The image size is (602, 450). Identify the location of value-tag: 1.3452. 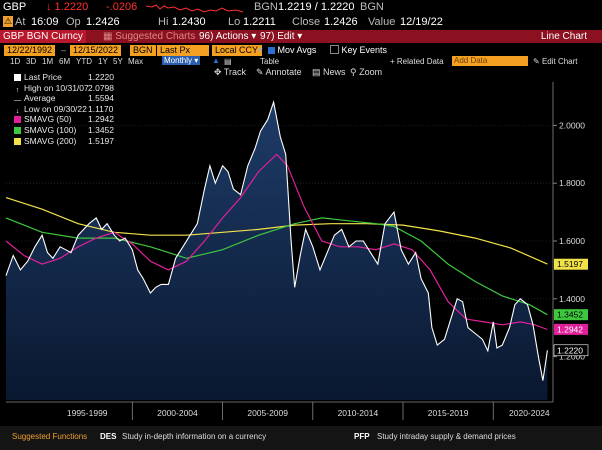
(570, 315).